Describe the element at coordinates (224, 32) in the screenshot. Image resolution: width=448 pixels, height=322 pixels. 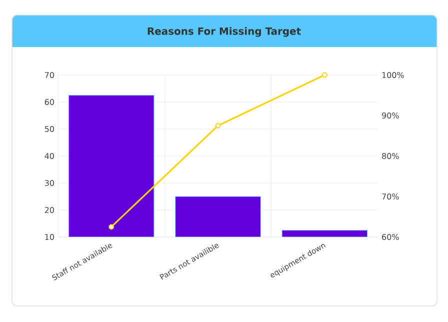
I see `chart-title: Reasons For Missing Target` at that location.